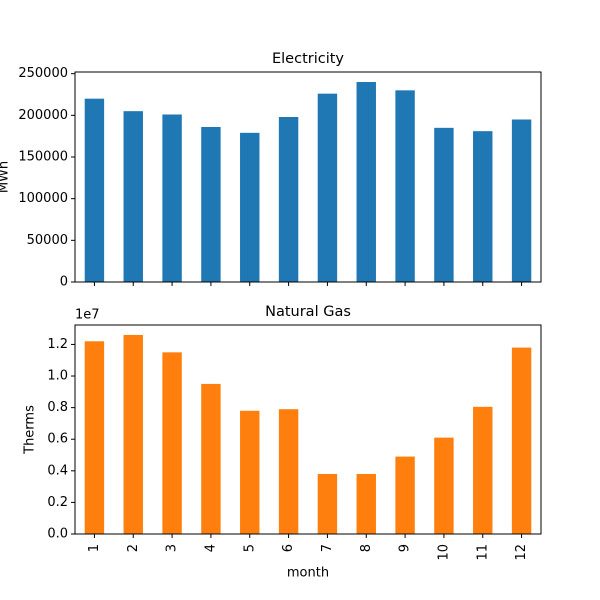 The height and width of the screenshot is (600, 600). Describe the element at coordinates (57, 376) in the screenshot. I see `y-tick-label: 1.0` at that location.